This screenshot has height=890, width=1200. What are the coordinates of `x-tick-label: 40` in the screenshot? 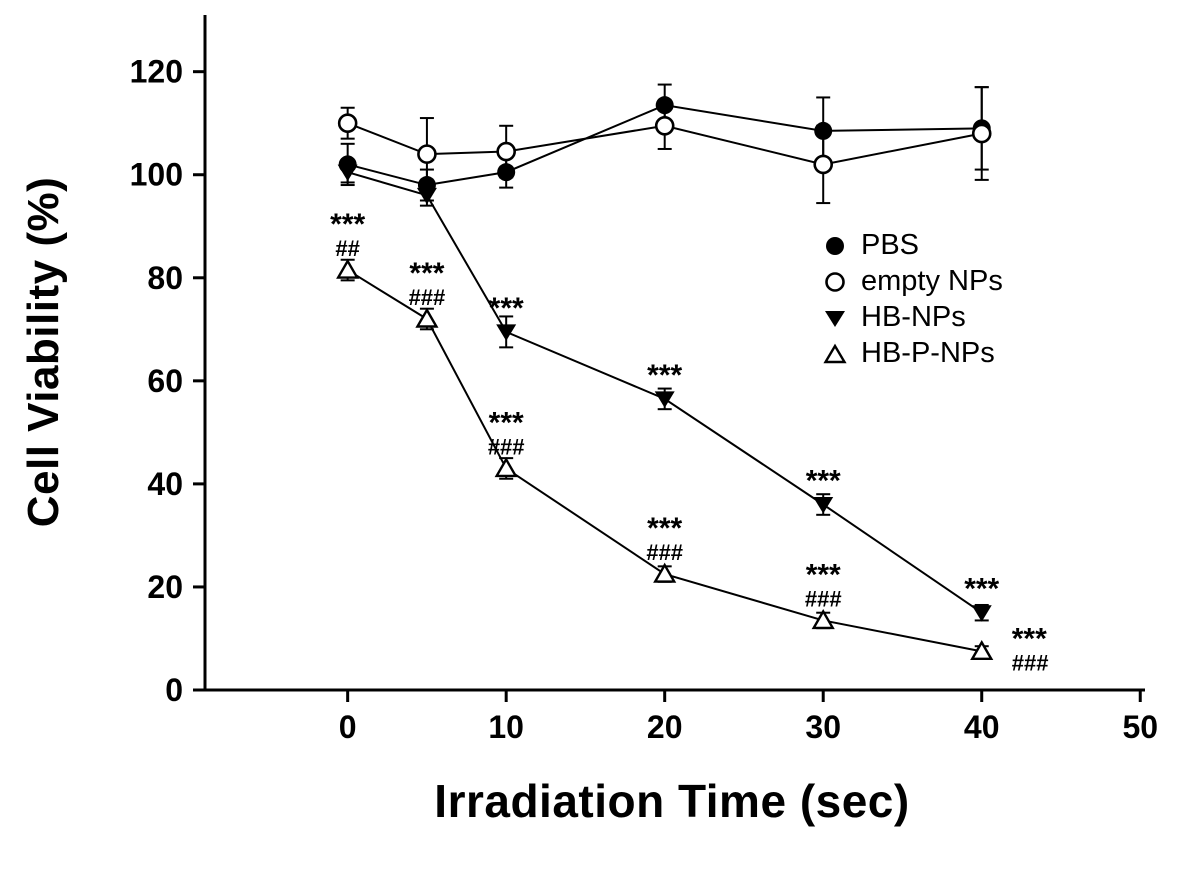 It's located at (982, 727).